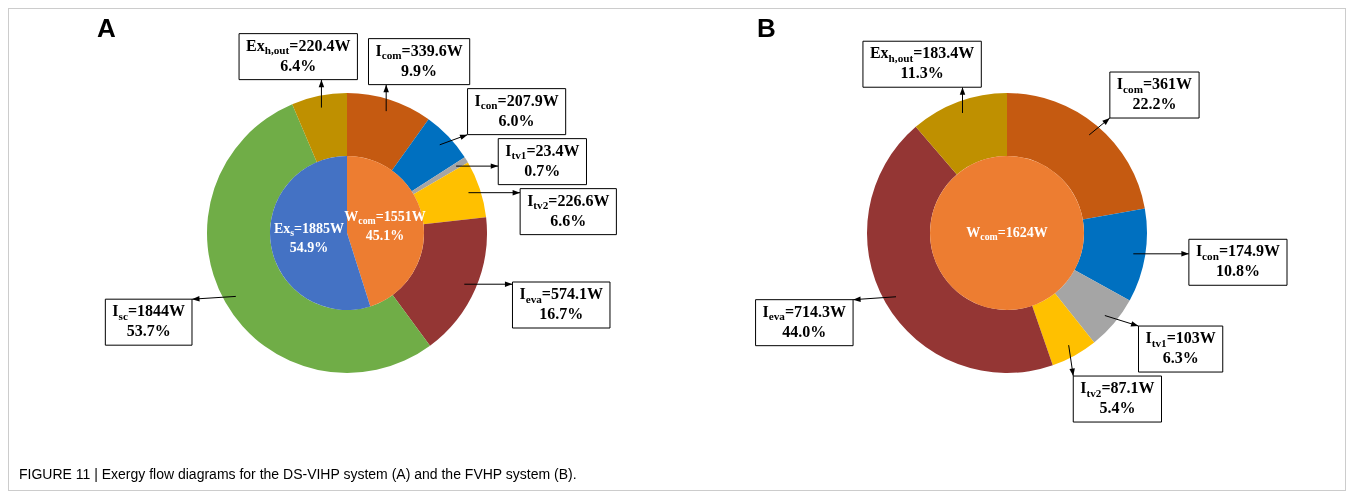  I want to click on data-label: 22.2%, so click(1154, 104).